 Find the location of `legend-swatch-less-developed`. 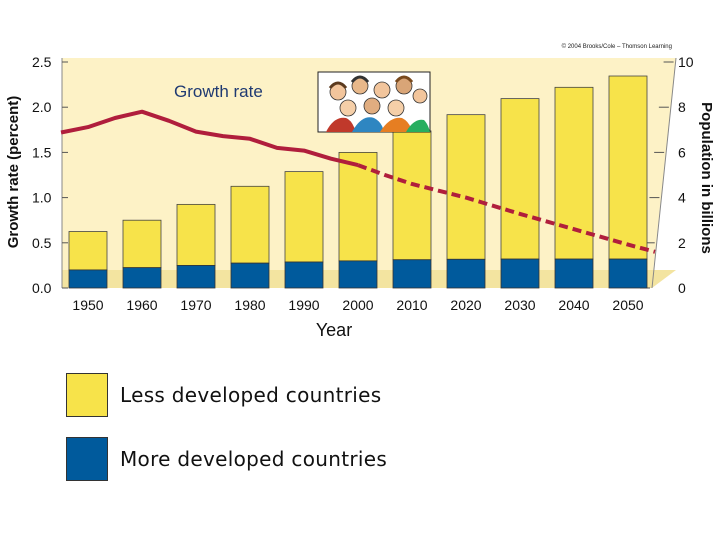

legend-swatch-less-developed is located at coordinates (87, 395).